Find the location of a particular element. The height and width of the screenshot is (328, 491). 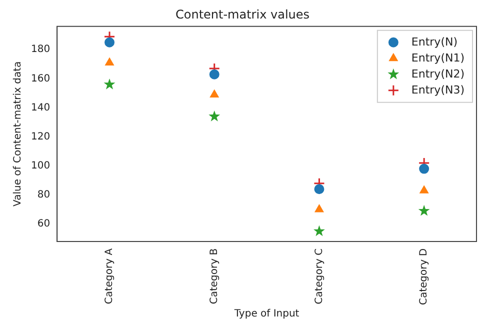

legend-label: Entry(N3) is located at coordinates (437, 89).